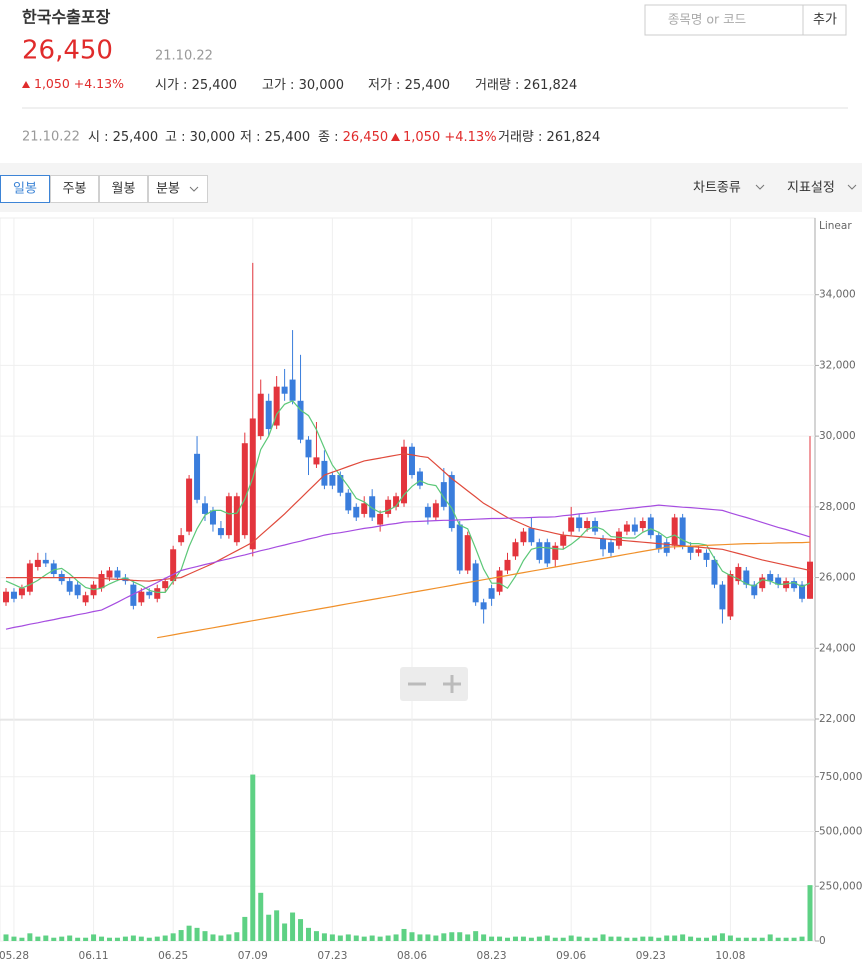  What do you see at coordinates (571, 956) in the screenshot?
I see `x-tick-label: 09.06` at bounding box center [571, 956].